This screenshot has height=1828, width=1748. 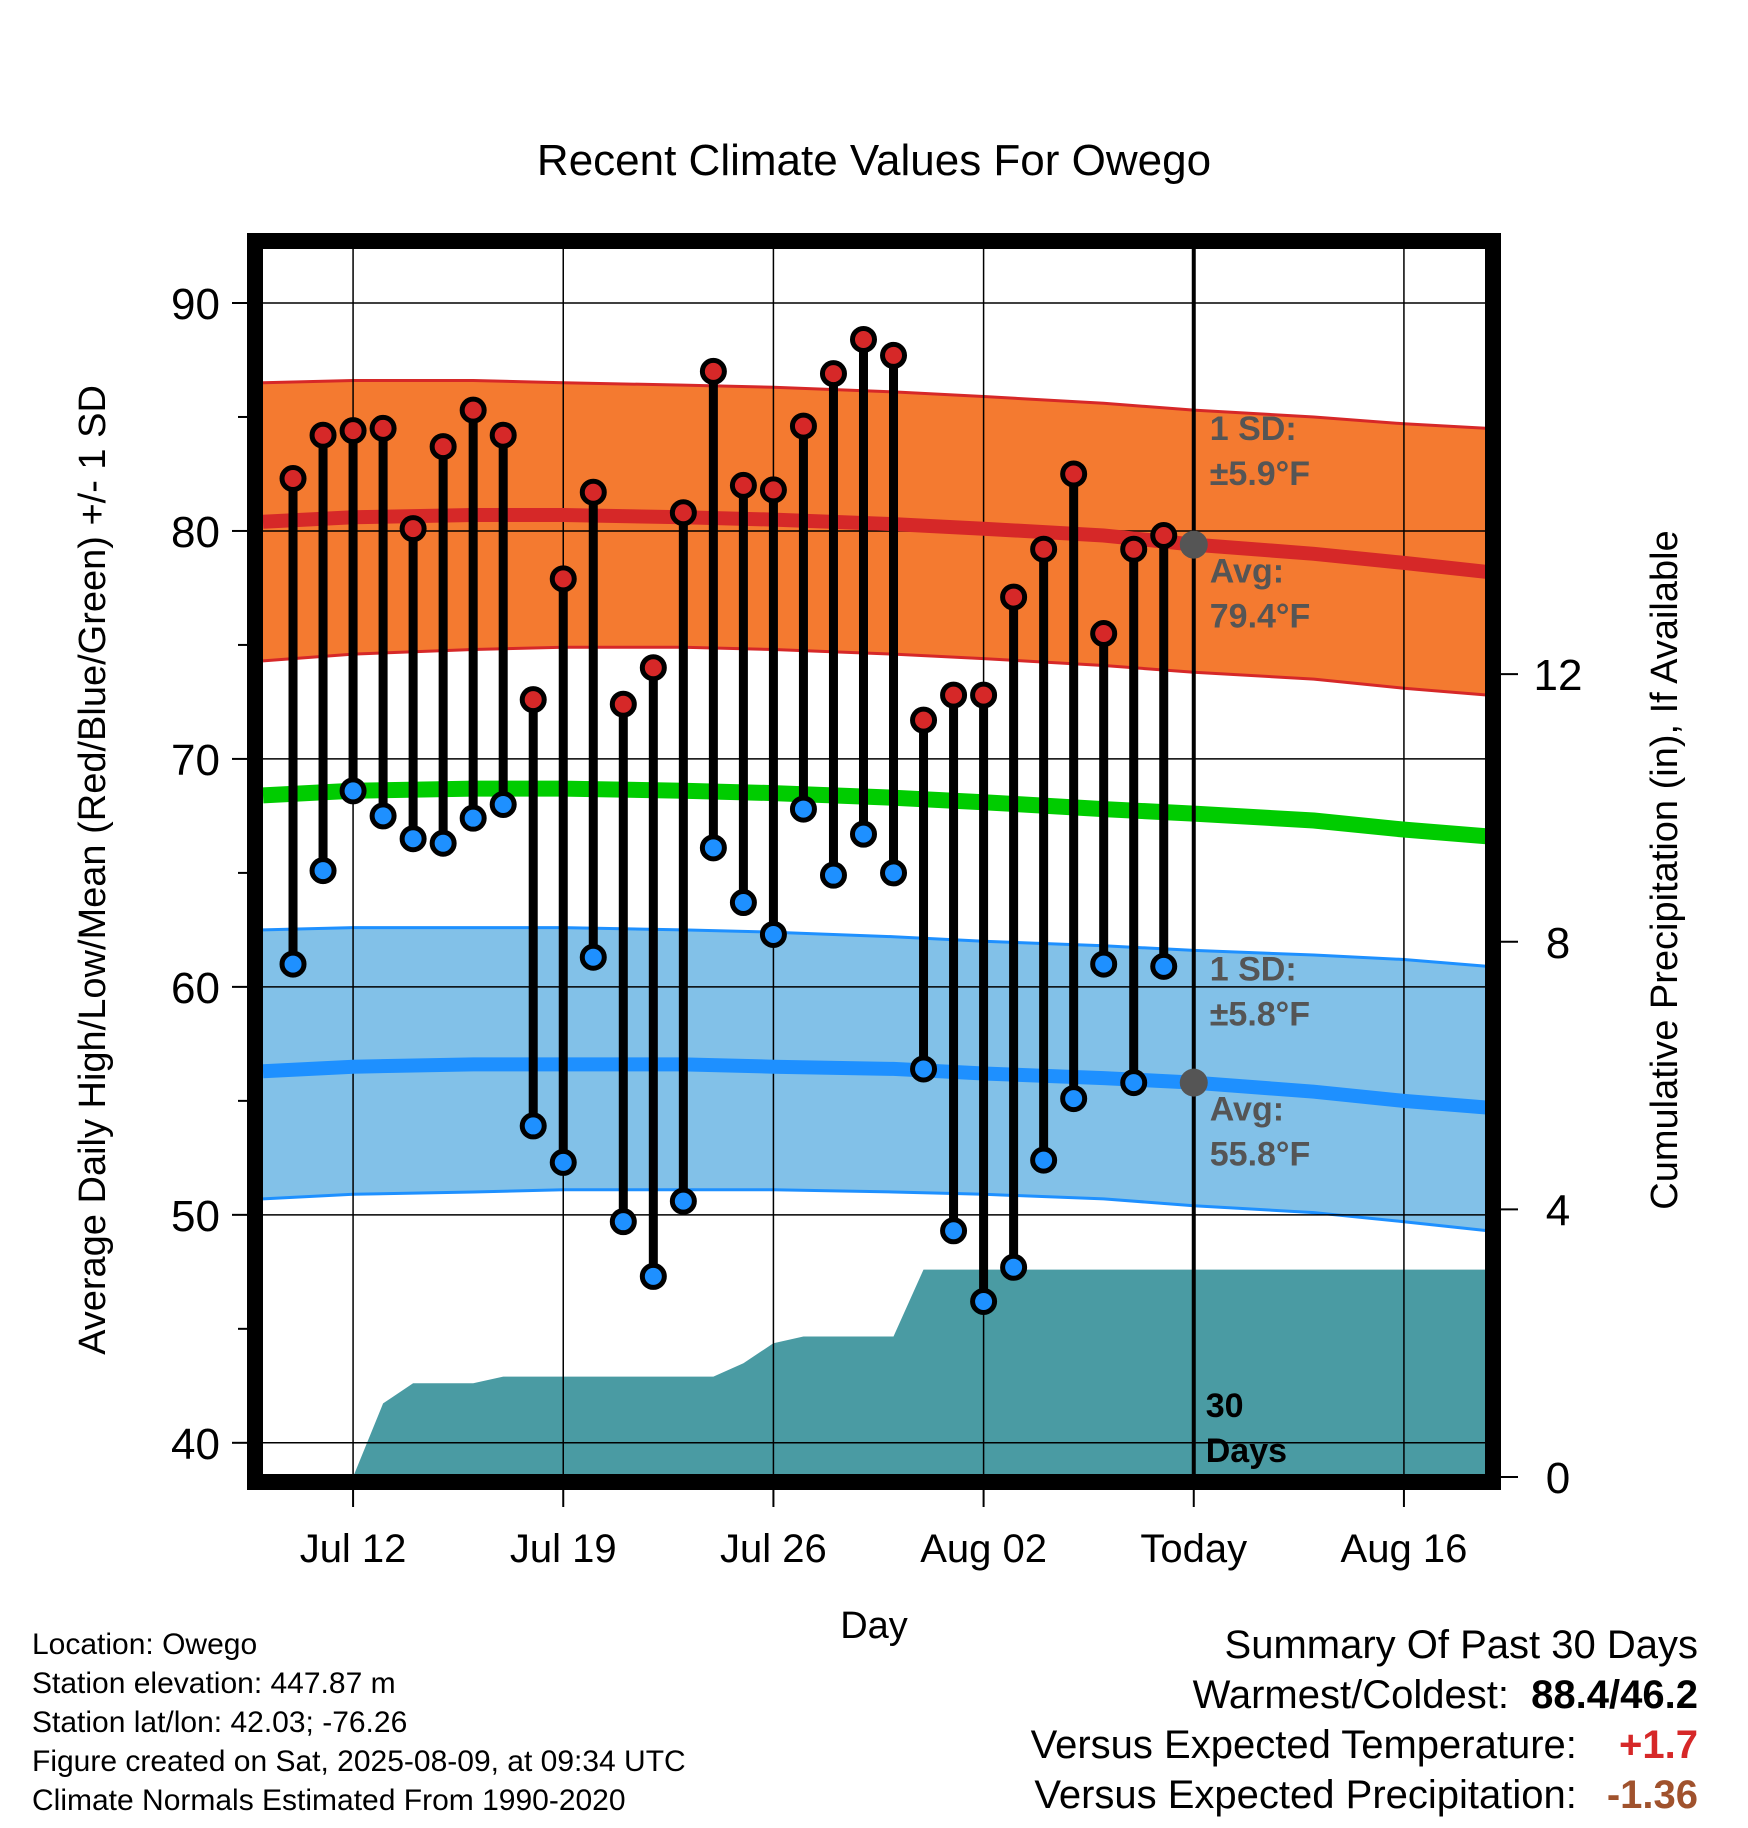 What do you see at coordinates (1253, 969) in the screenshot?
I see `annotation-low-sd-label: 1 SD:` at bounding box center [1253, 969].